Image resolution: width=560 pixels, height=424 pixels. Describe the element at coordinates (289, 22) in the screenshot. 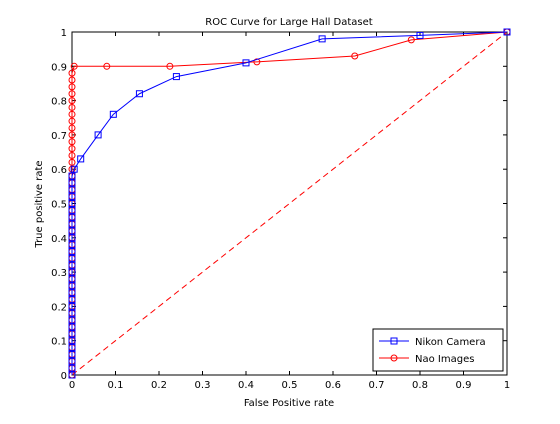

I see `chart-title: ROC Curve for Large Hall Dataset` at that location.